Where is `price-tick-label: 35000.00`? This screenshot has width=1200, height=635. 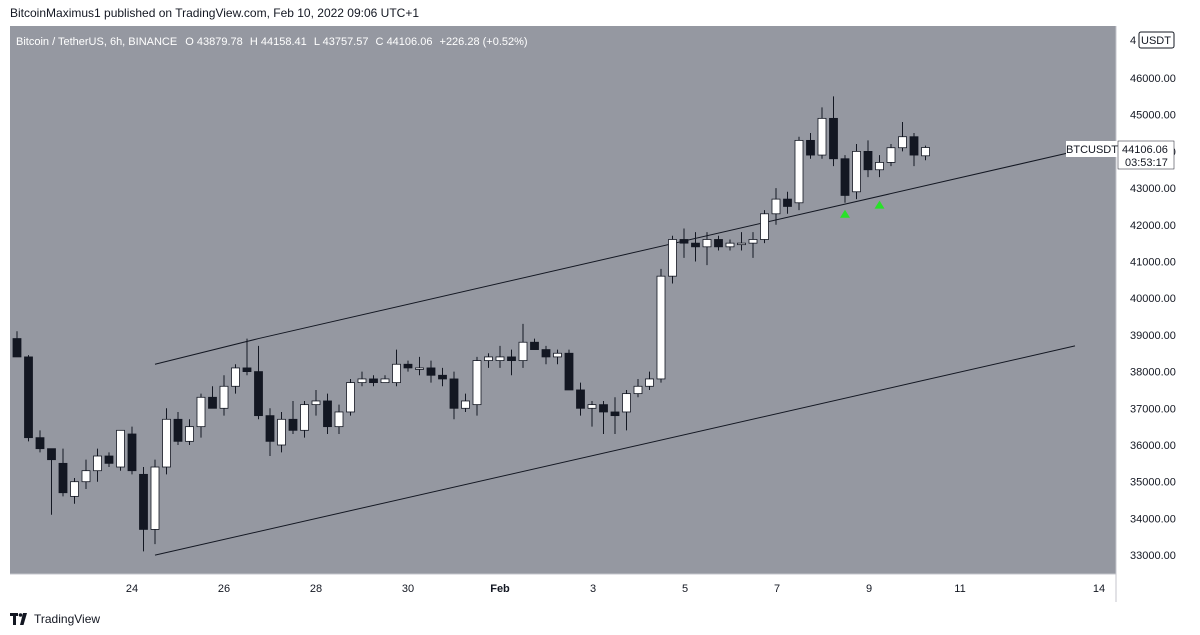
price-tick-label: 35000.00 is located at coordinates (1153, 483).